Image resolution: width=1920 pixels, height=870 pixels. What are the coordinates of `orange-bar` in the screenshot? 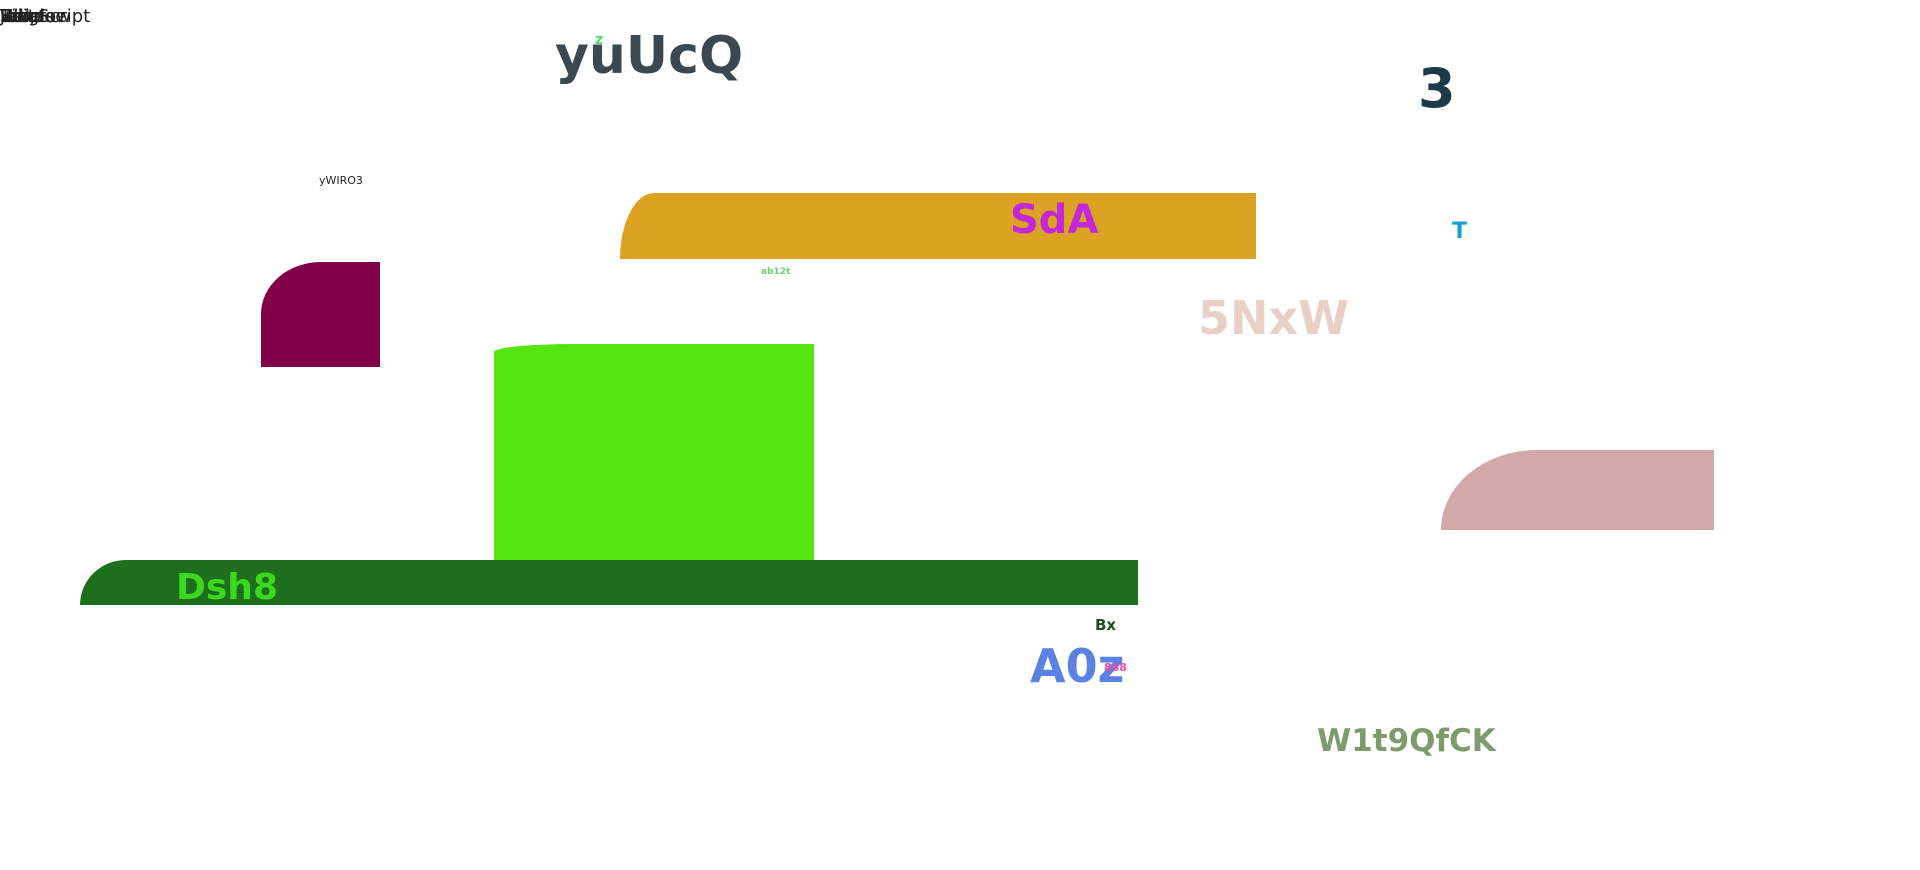 It's located at (938, 226).